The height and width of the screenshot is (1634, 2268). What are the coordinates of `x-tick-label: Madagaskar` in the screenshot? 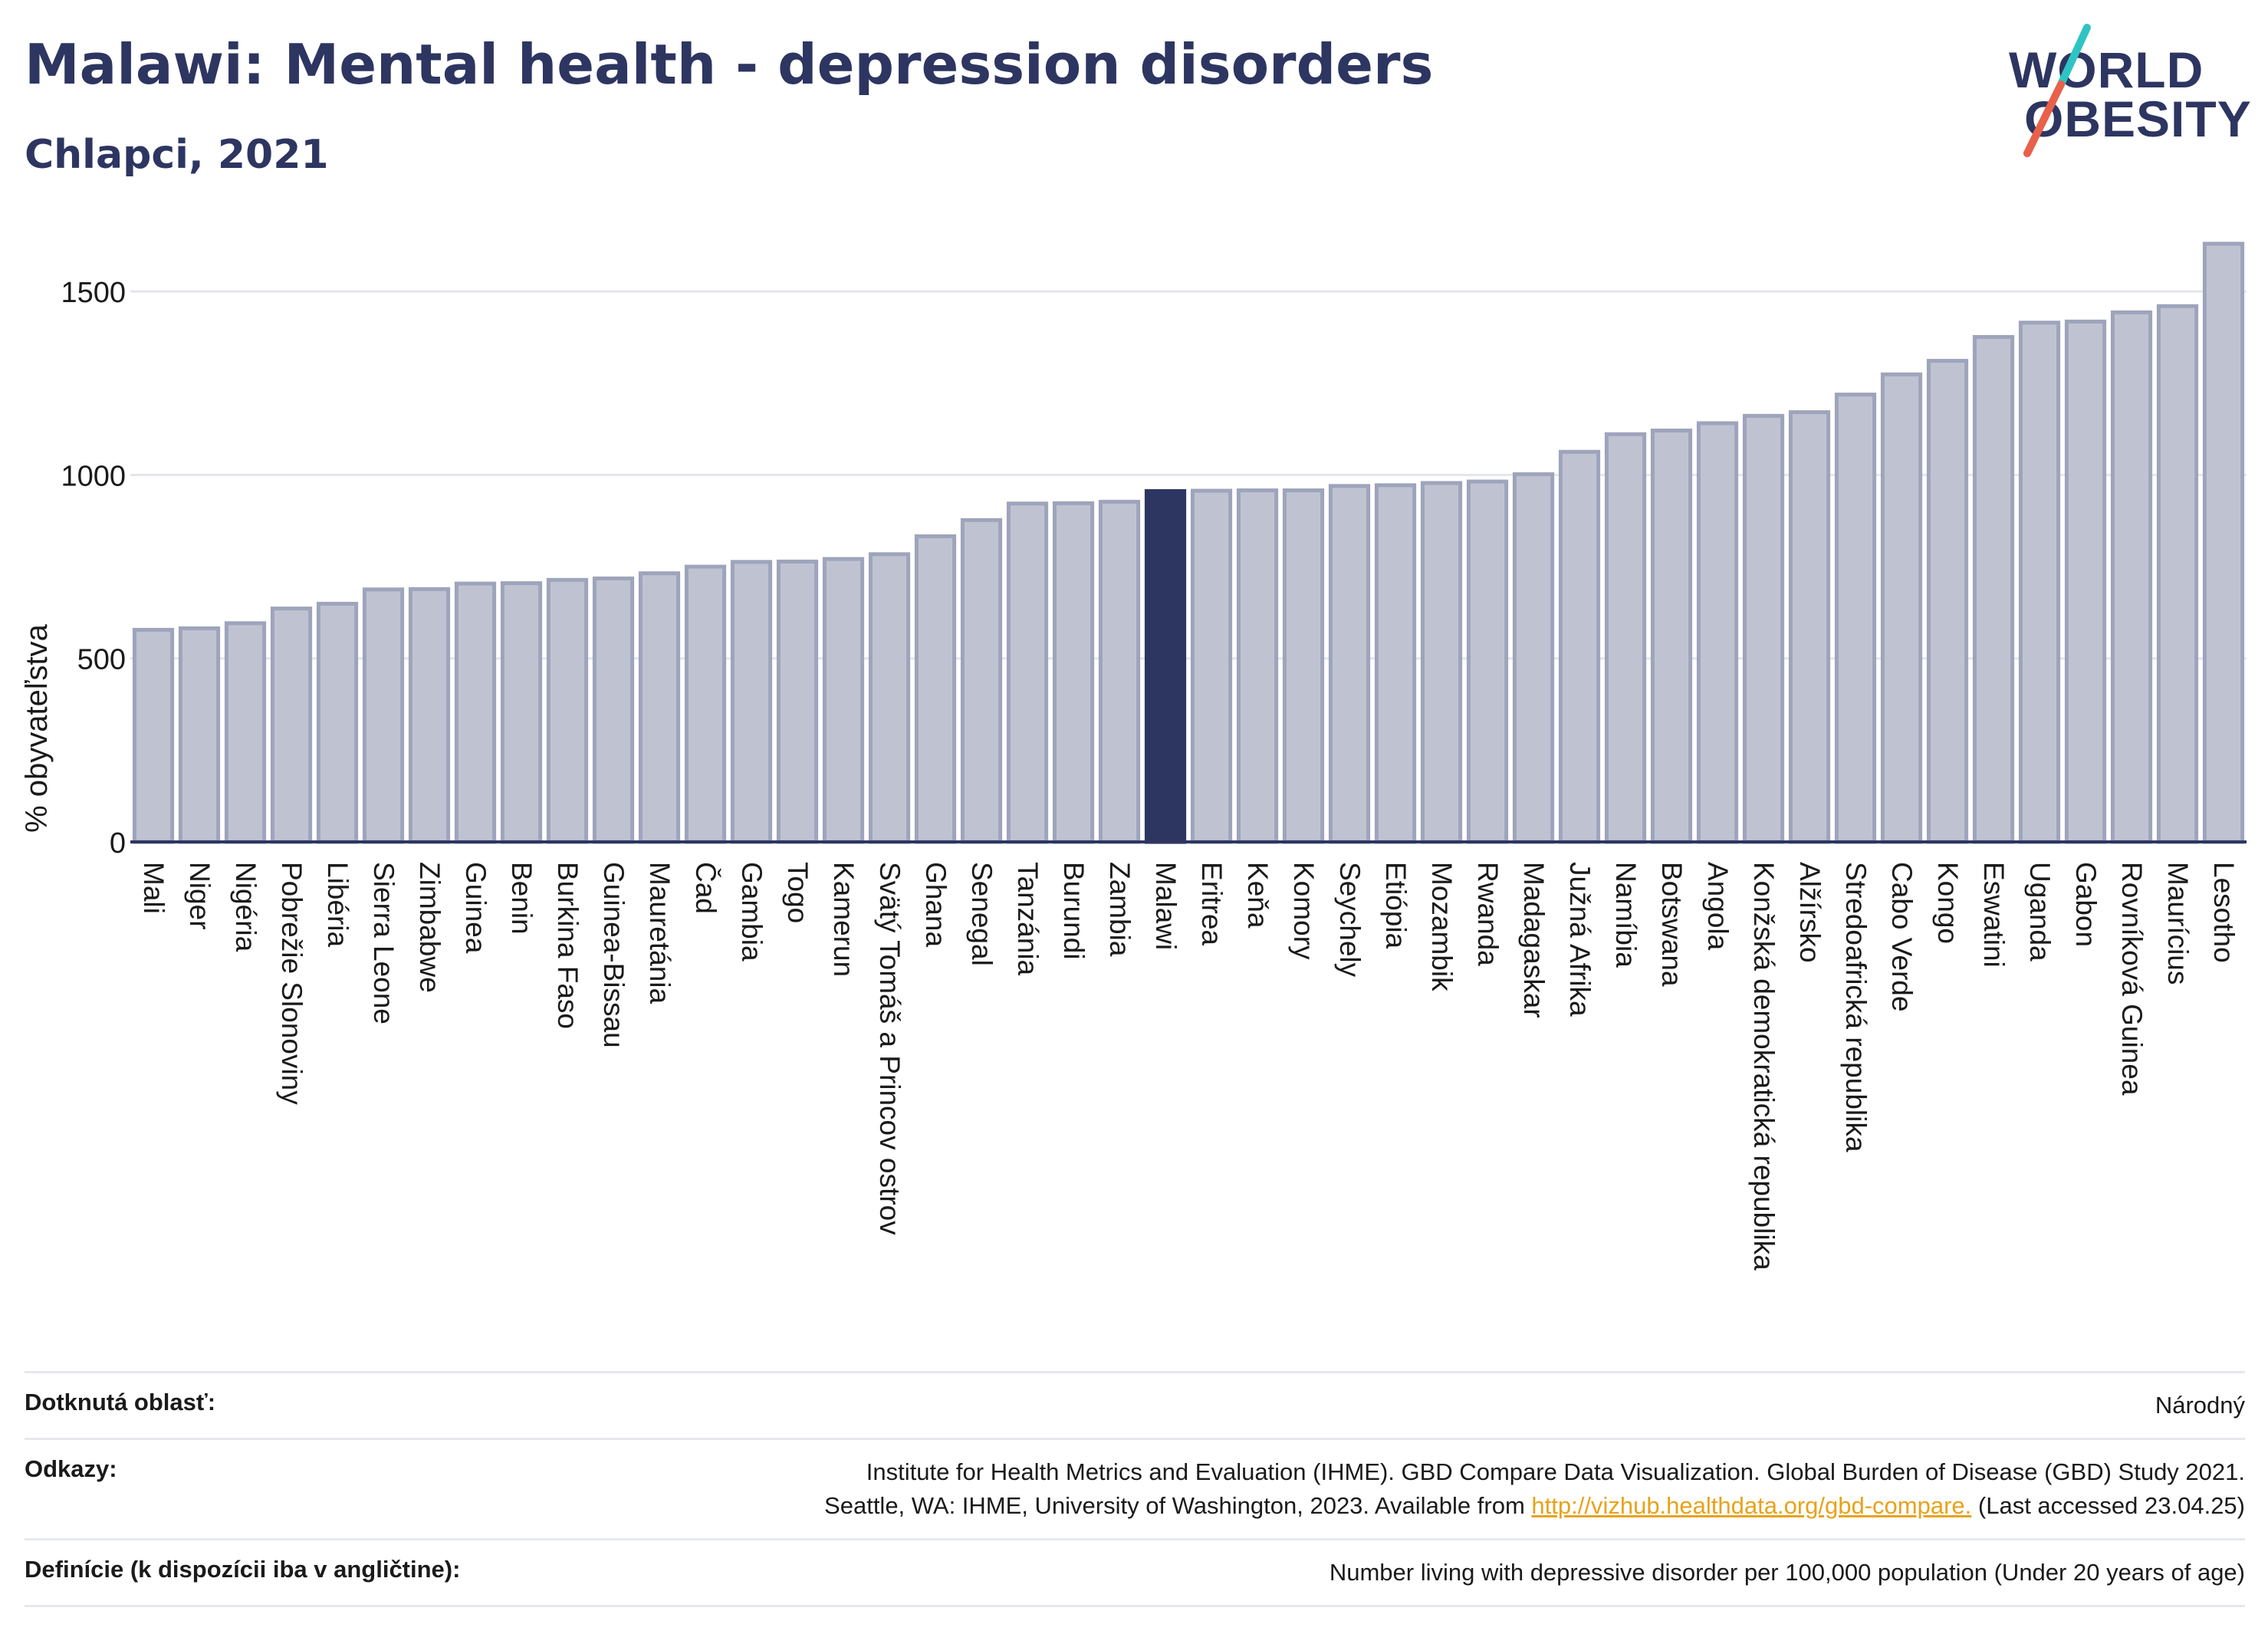 It's located at (1534, 940).